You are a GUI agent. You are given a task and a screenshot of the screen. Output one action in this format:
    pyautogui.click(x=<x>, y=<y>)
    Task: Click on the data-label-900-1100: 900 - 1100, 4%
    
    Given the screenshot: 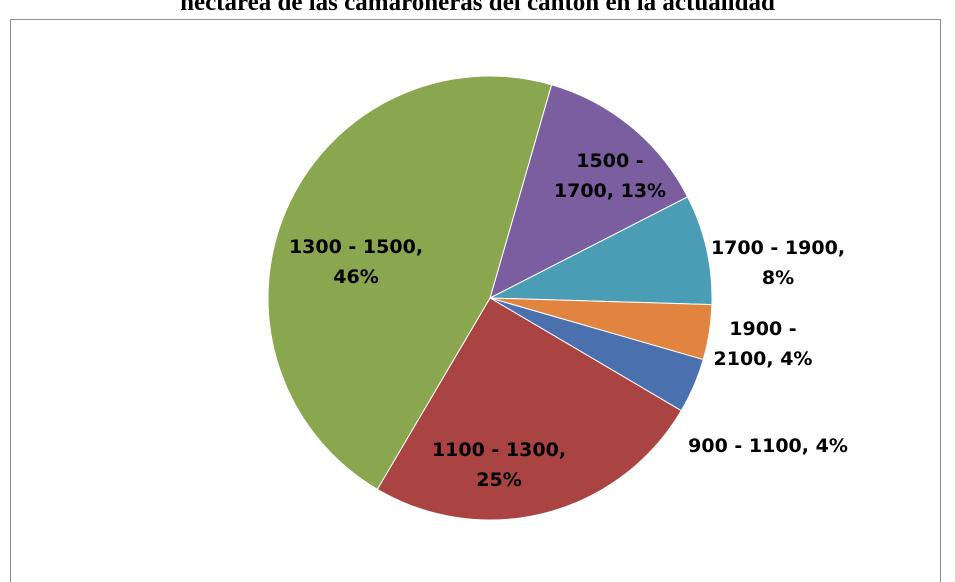 What is the action you would take?
    pyautogui.click(x=768, y=446)
    